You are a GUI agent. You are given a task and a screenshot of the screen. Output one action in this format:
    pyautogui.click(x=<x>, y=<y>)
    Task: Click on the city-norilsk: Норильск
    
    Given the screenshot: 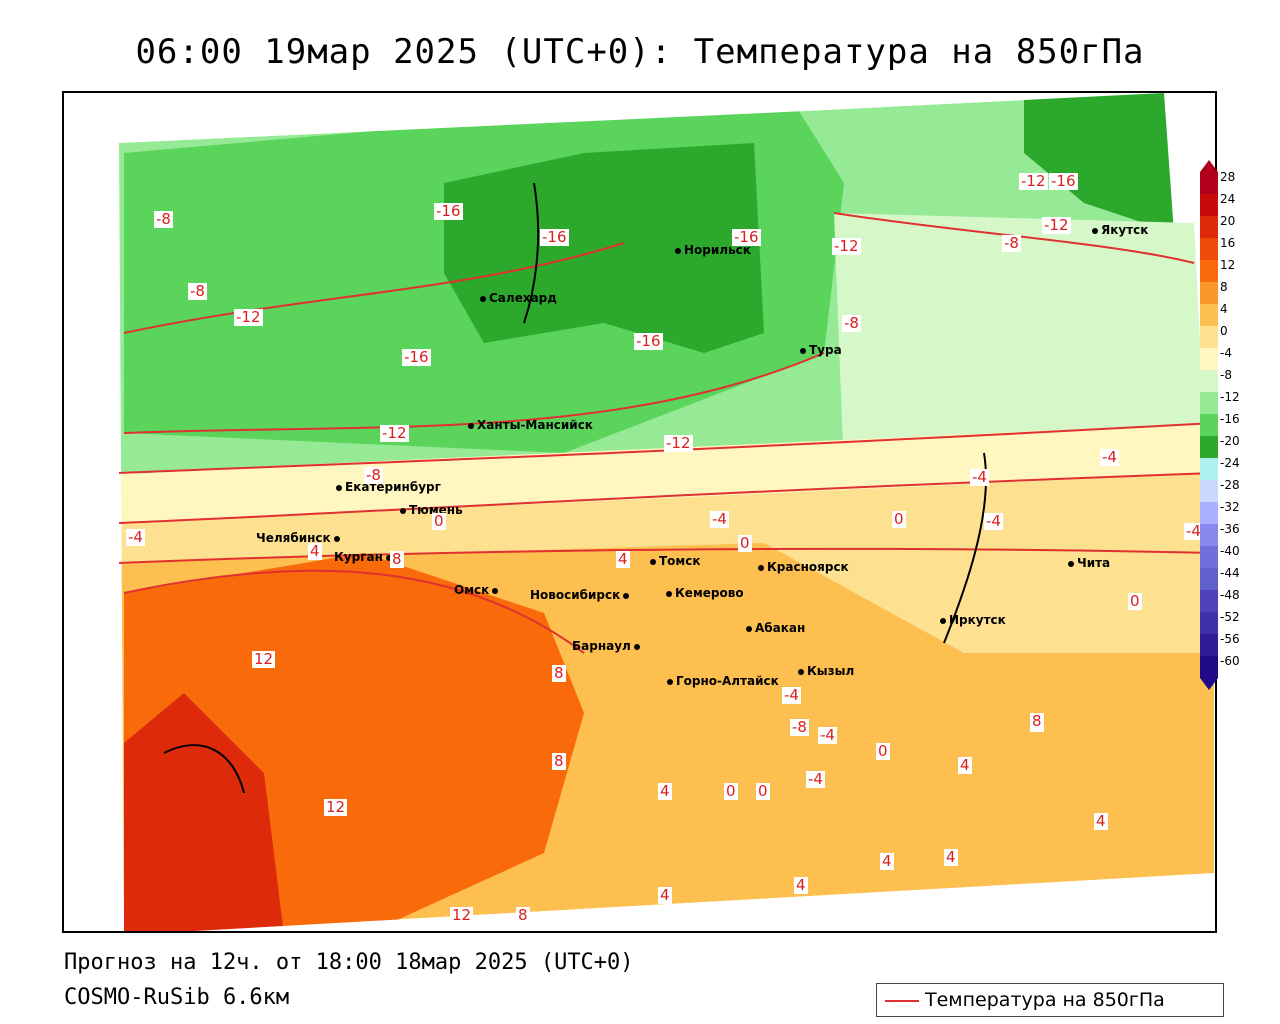 What is the action you would take?
    pyautogui.click(x=713, y=250)
    